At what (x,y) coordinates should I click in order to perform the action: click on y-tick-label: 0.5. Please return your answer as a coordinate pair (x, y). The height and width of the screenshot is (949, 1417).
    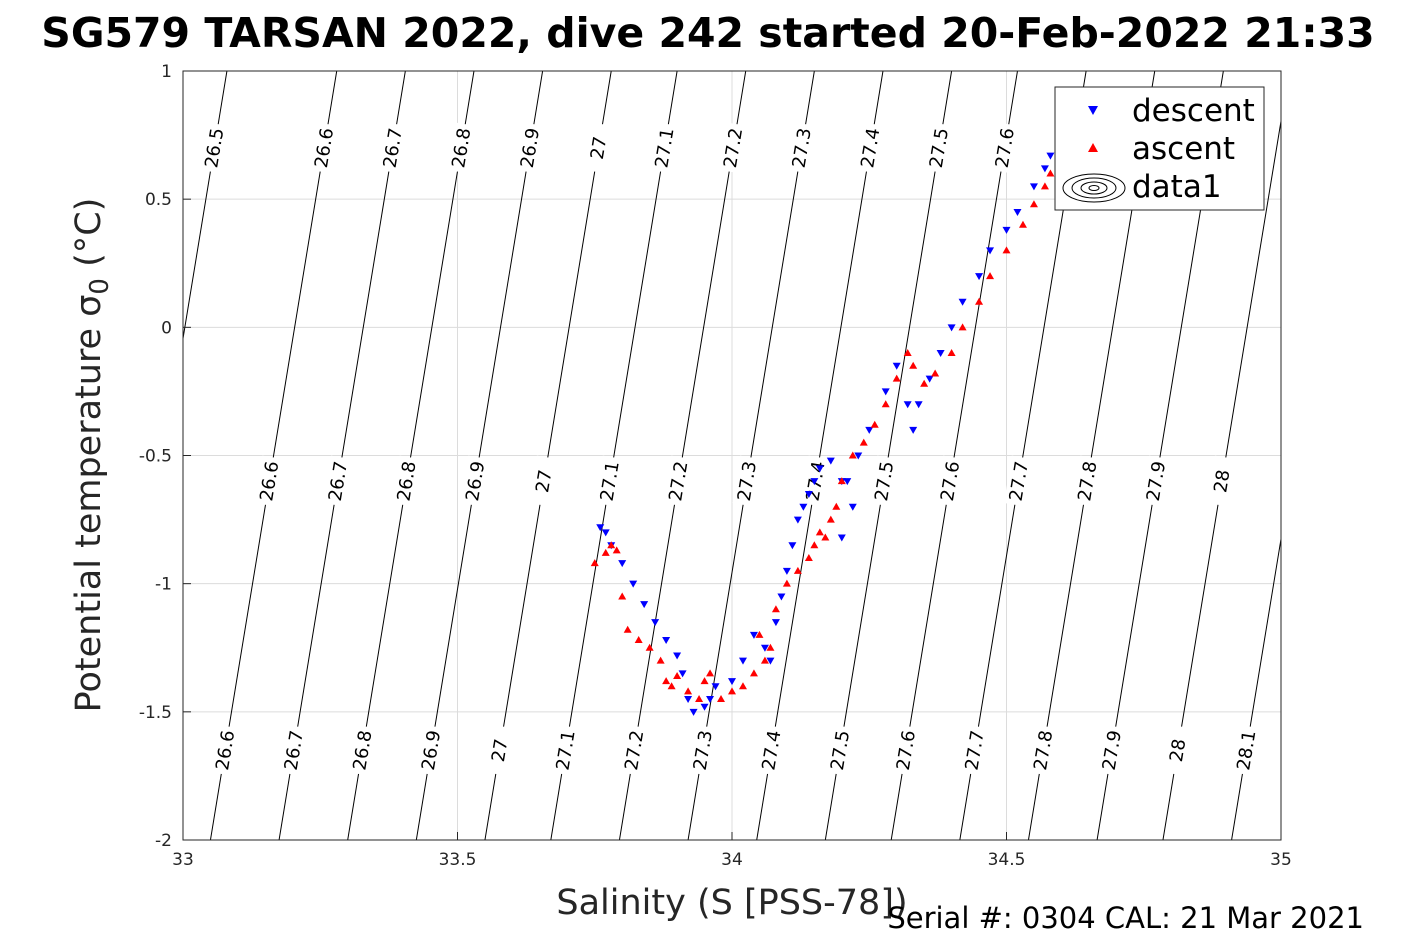
    Looking at the image, I should click on (158, 200).